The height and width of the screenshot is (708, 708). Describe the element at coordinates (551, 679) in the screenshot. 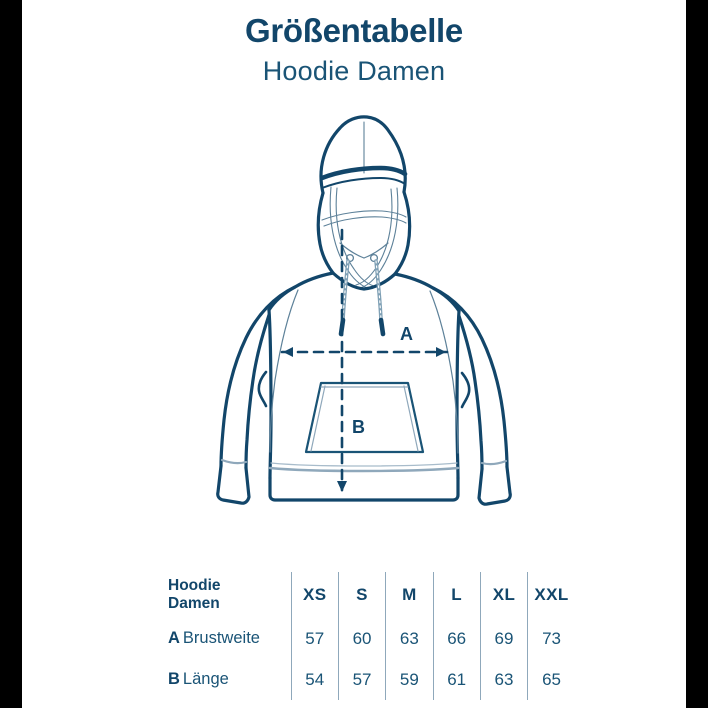

I see `cell-laenge-xxl: 65` at that location.